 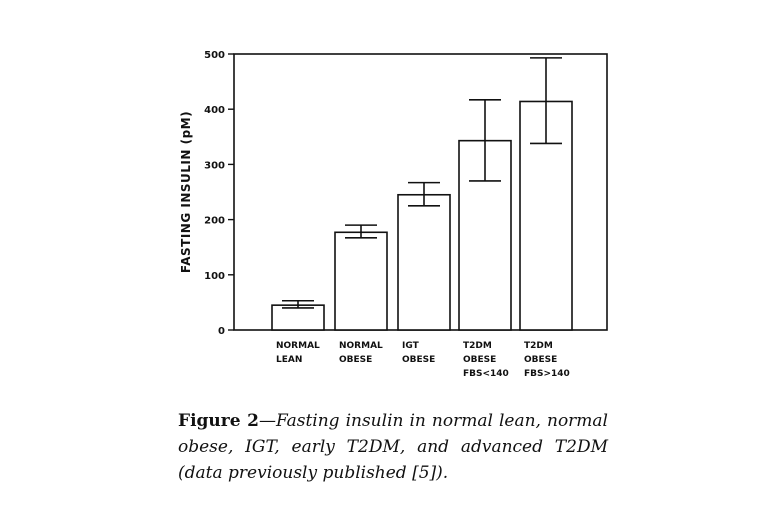 I want to click on y-tick-label: 200, so click(x=214, y=221).